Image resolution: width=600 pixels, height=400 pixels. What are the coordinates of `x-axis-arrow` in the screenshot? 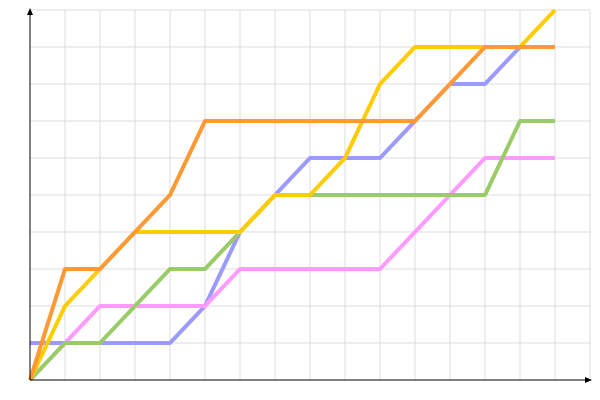 It's located at (588, 380).